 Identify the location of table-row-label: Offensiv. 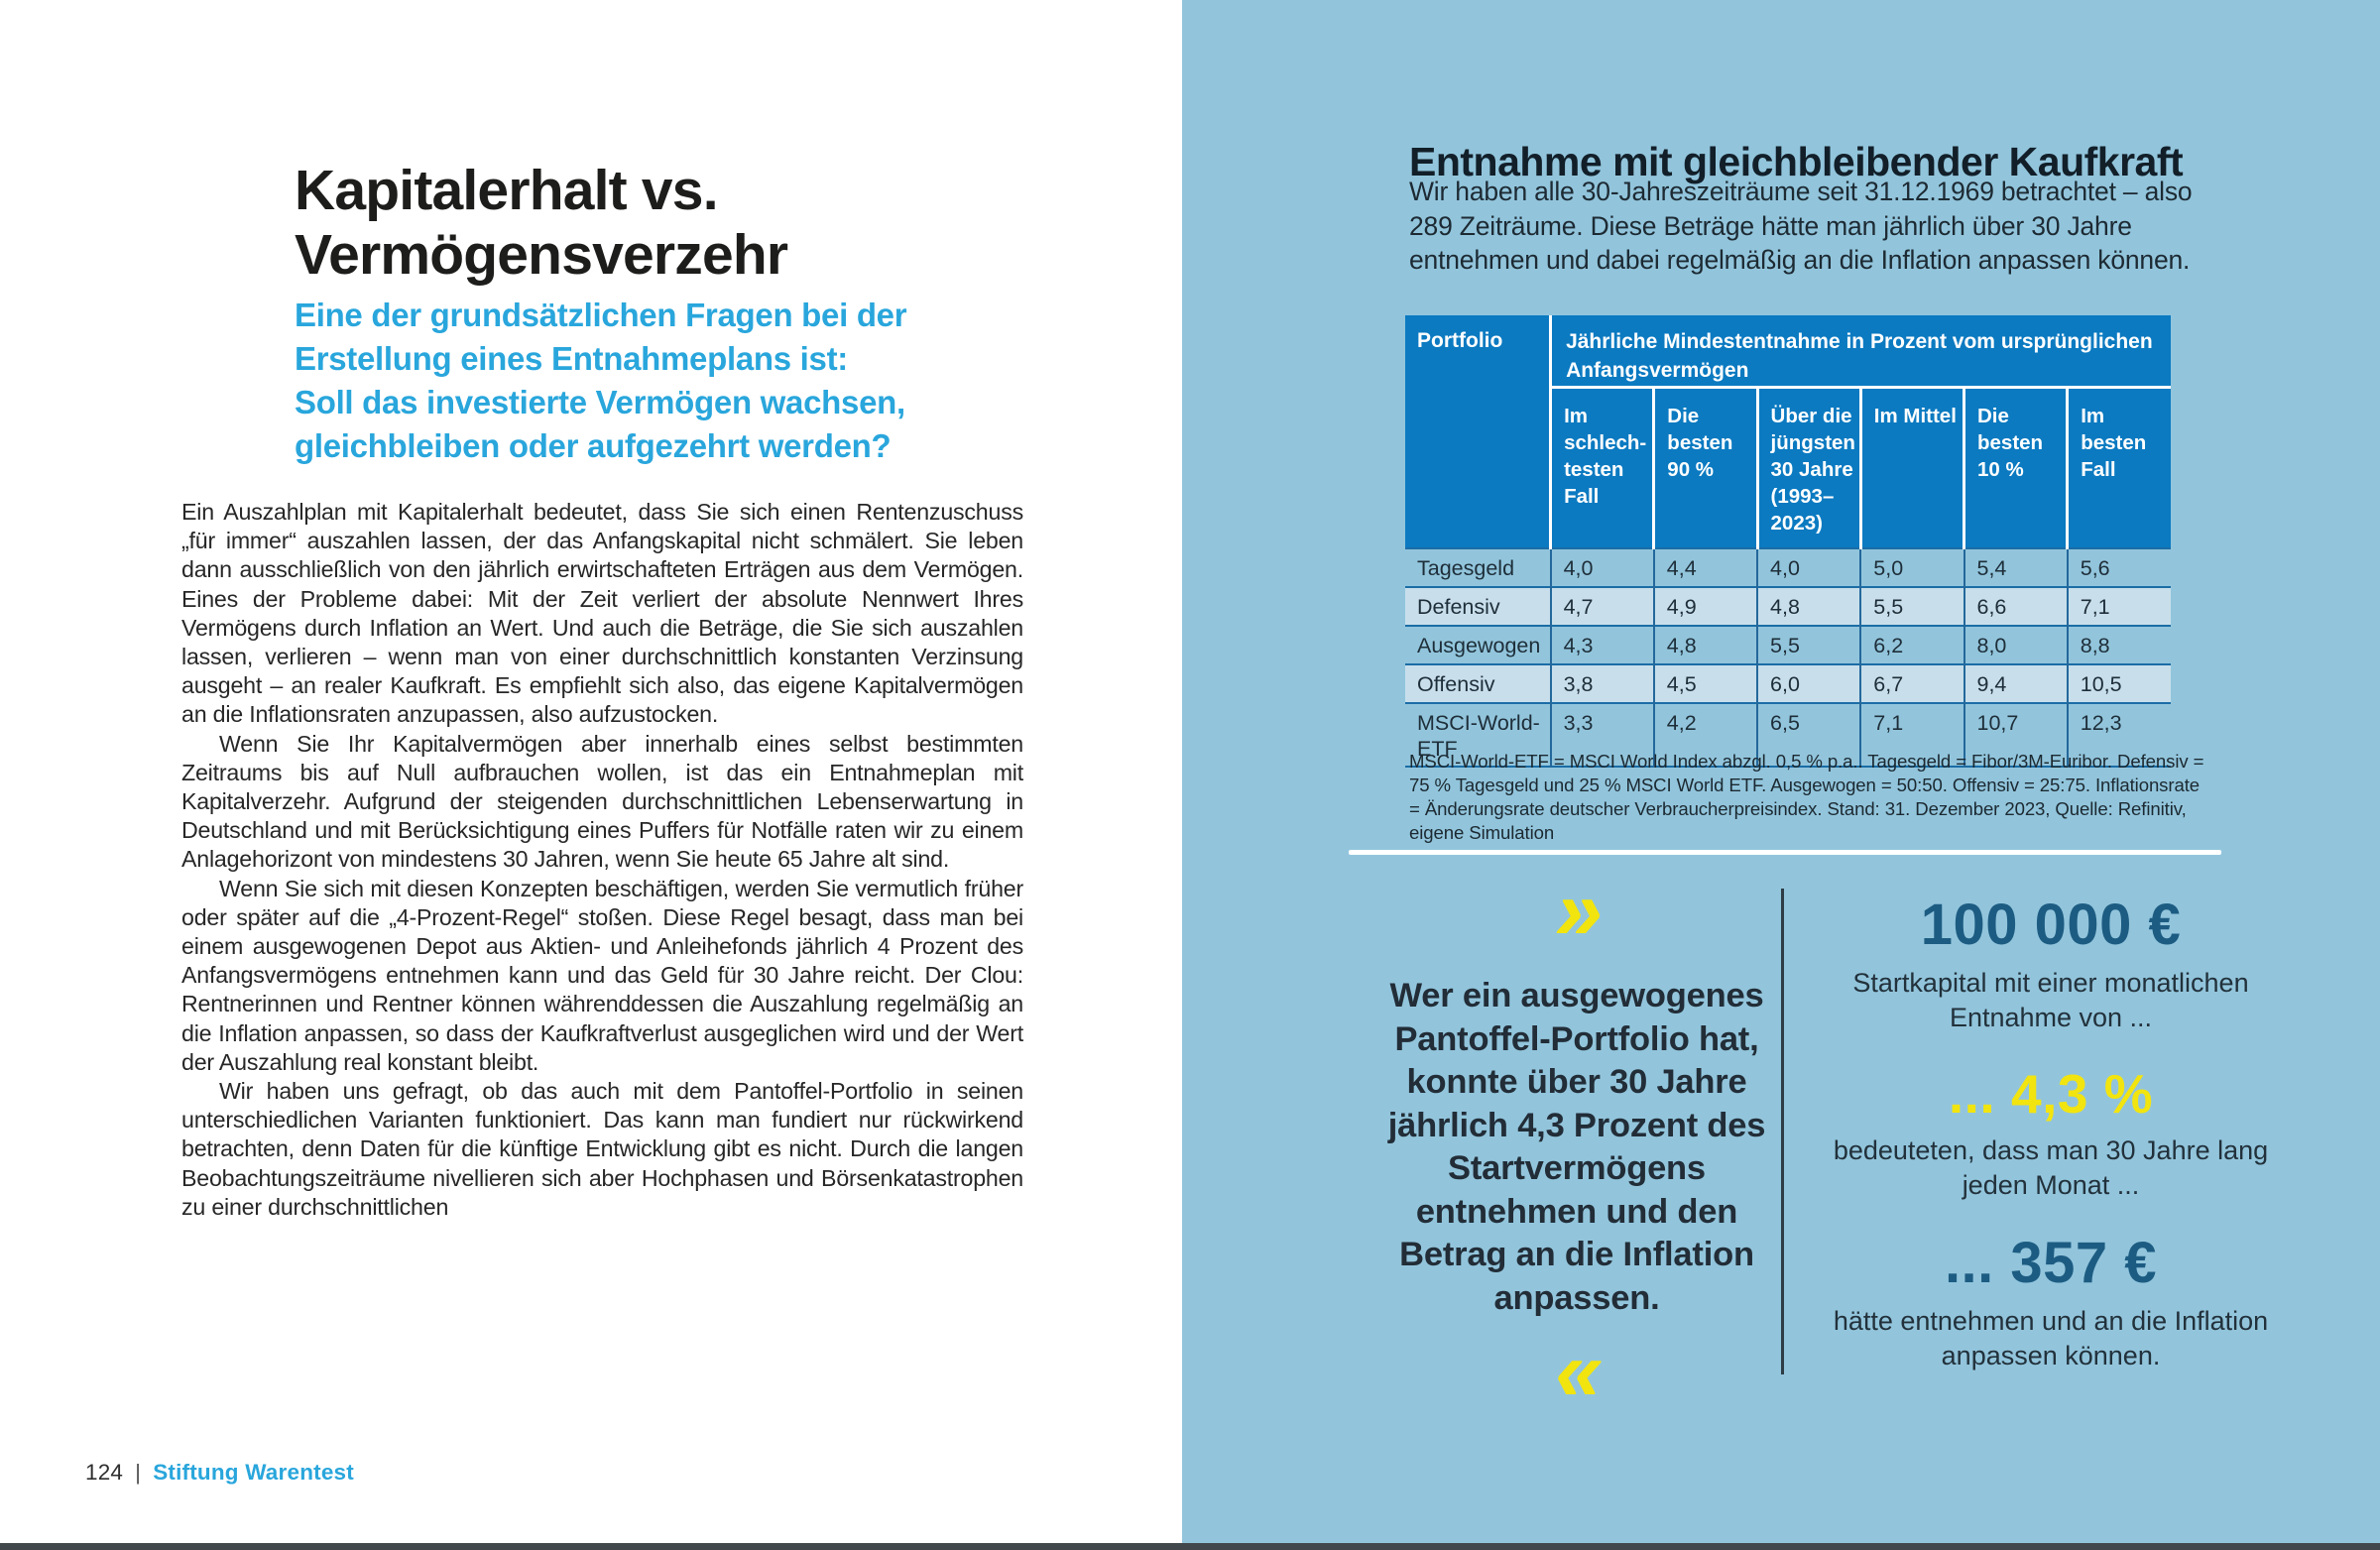
(1456, 683).